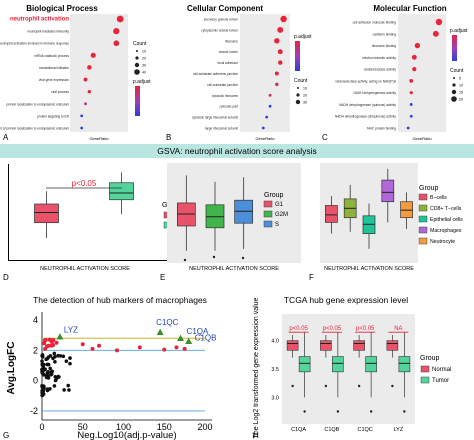 Image resolution: width=474 pixels, height=440 pixels. I want to click on term-label: NADH dehydrogenase (quinone) activity, so click(367, 105).